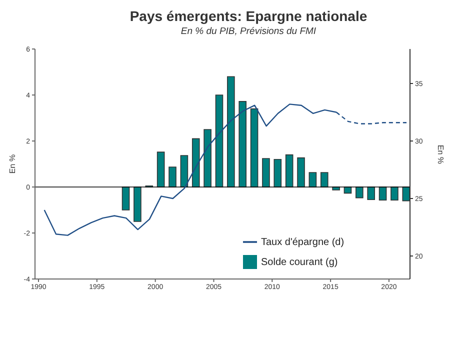  Describe the element at coordinates (249, 31) in the screenshot. I see `chart-subtitle: En % du PIB, Prévisions du FMI` at that location.